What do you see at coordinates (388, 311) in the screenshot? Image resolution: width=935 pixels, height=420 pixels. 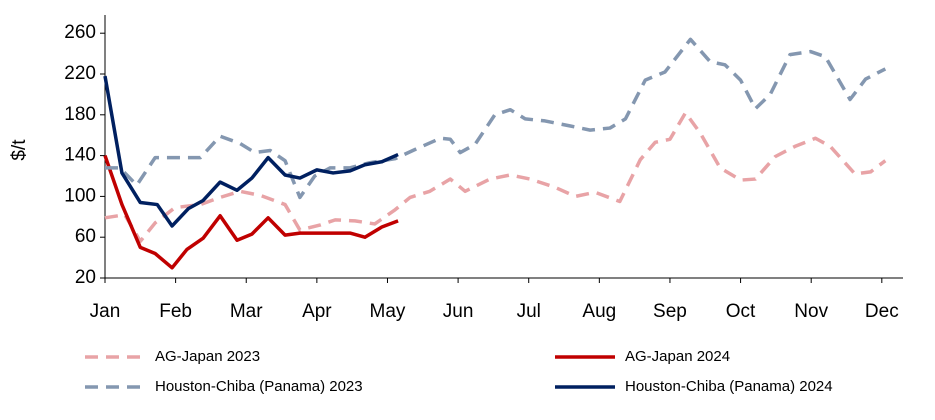 I see `x-tick-label: May` at bounding box center [388, 311].